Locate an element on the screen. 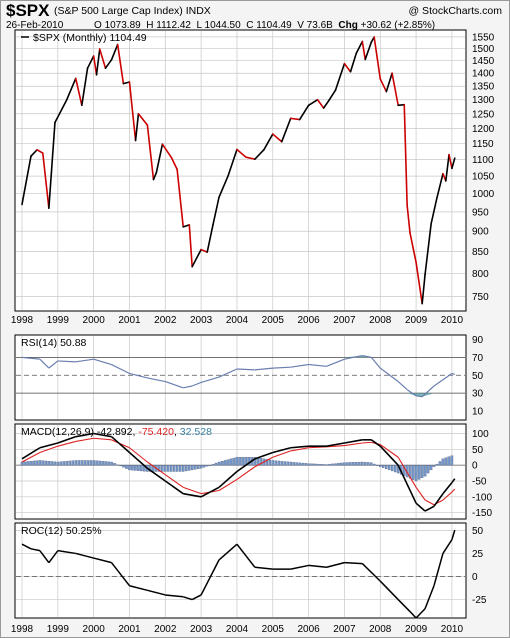 The image size is (510, 638). rsi-legend: RSI(14) 50.88 is located at coordinates (54, 343).